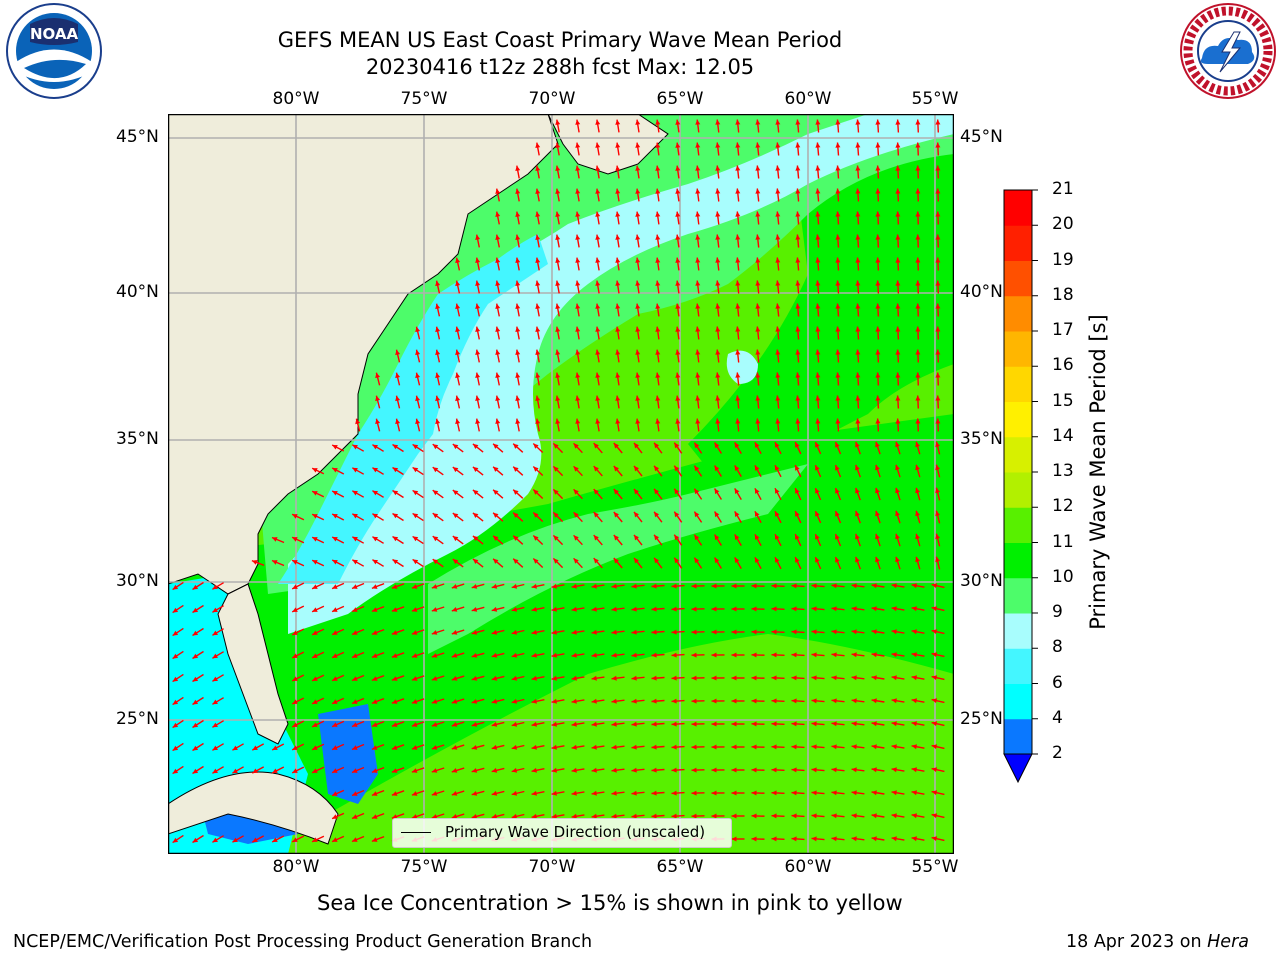  What do you see at coordinates (137, 137) in the screenshot?
I see `lat-label-left-45n: 45°N` at bounding box center [137, 137].